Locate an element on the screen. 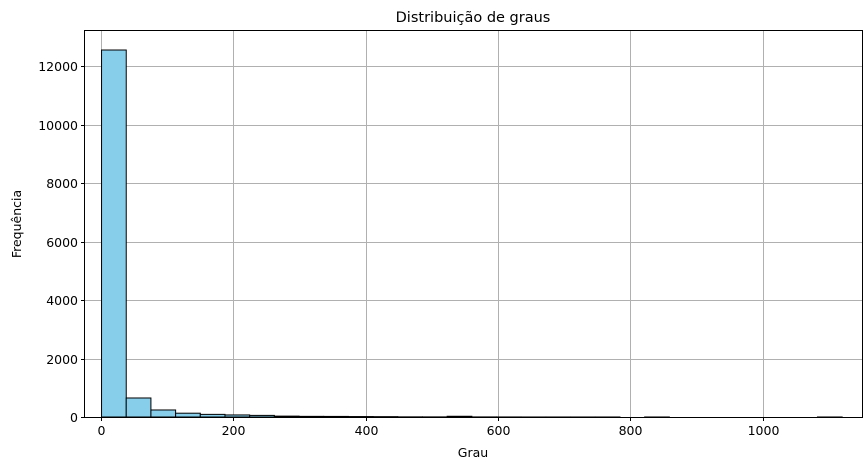 The image size is (868, 470). y-axis-ticks: 0 2000 4000 6000 8000 10000 12000 is located at coordinates (61, 242).